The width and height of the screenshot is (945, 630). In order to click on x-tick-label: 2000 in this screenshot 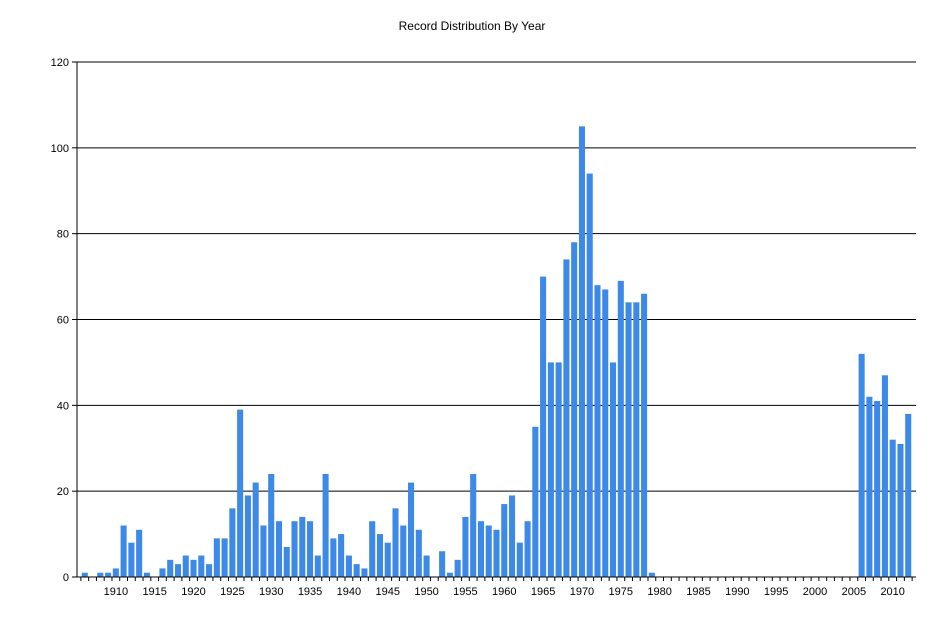, I will do `click(815, 592)`.